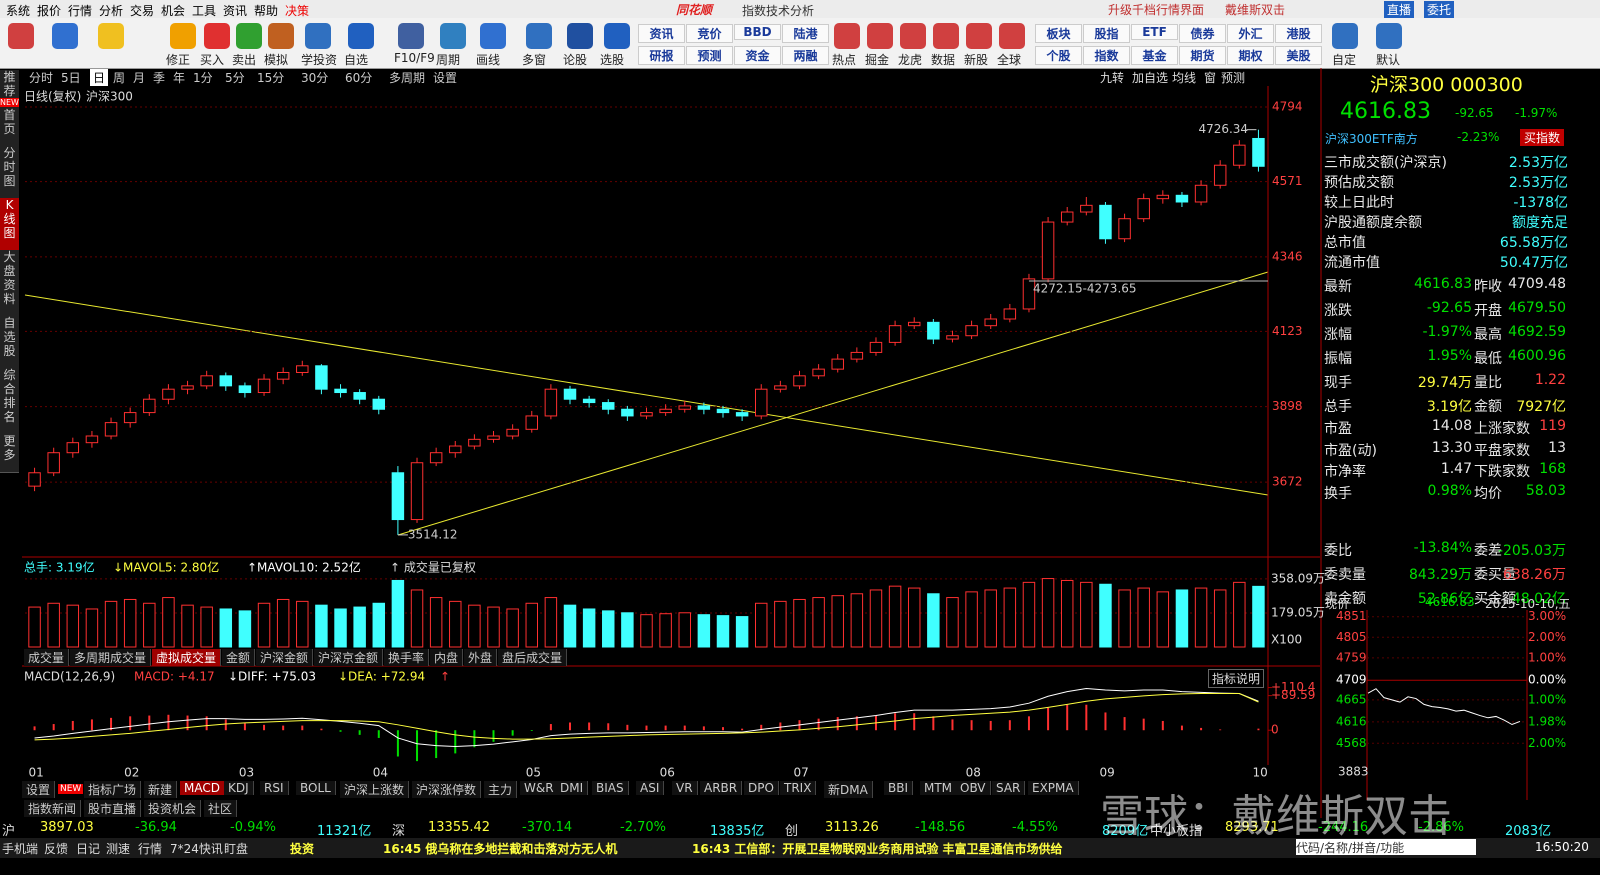 Image resolution: width=1600 pixels, height=875 pixels. I want to click on news-tab: 股市直播, so click(113, 808).